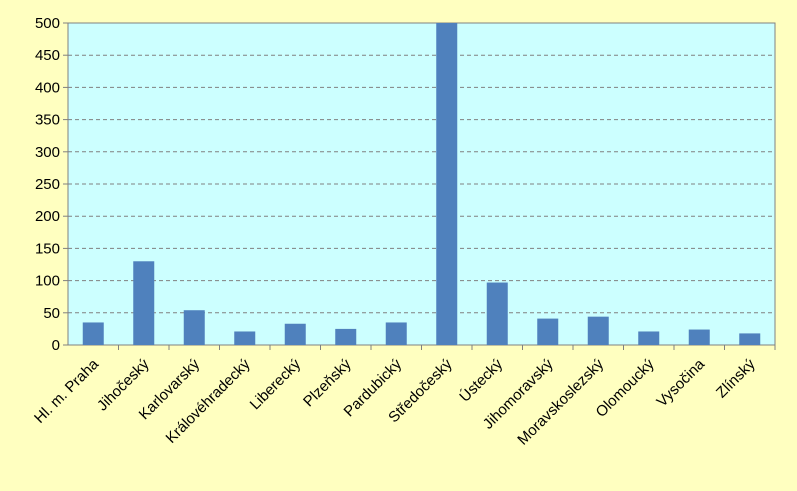  I want to click on y-tick-label: 50, so click(51, 313).